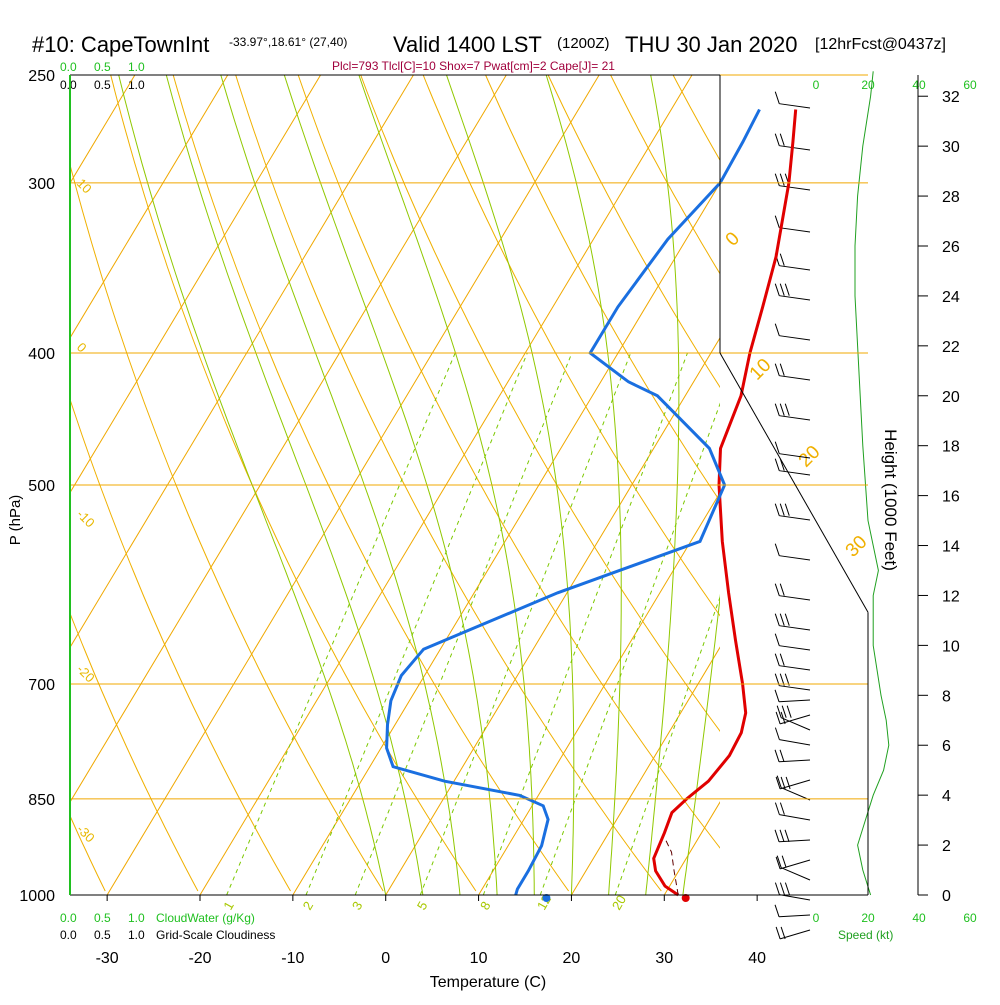 This screenshot has height=1005, width=1000. What do you see at coordinates (37, 896) in the screenshot?
I see `pressure-tick-1000: 1000` at bounding box center [37, 896].